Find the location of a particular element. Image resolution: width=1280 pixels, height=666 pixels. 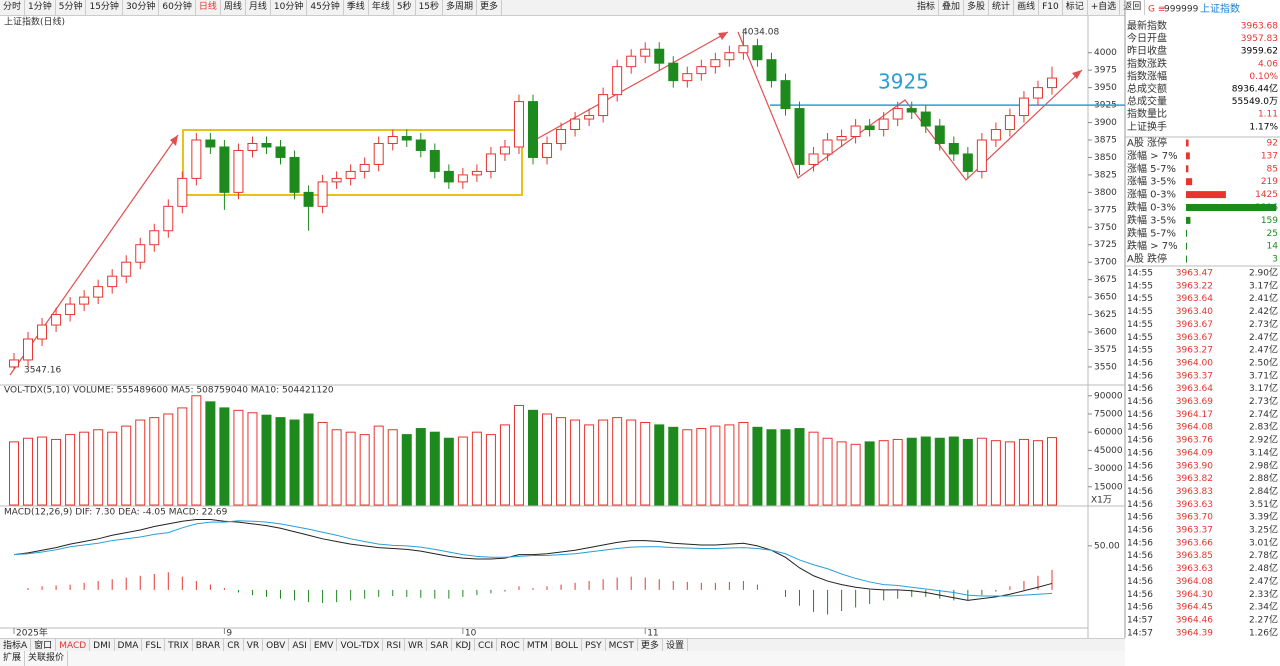

trade-price: 3963.63 is located at coordinates (1194, 505).